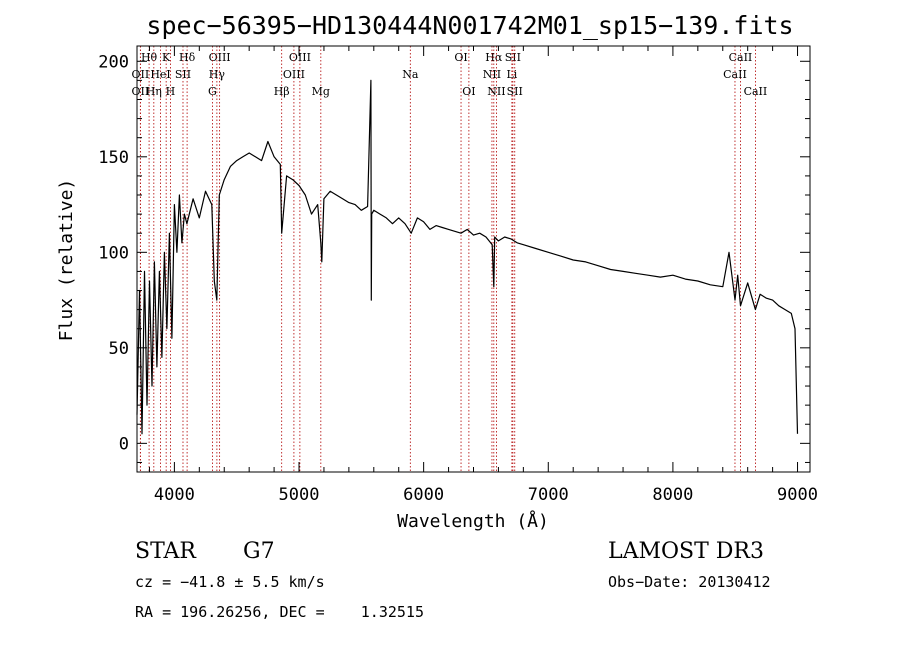 The width and height of the screenshot is (900, 649). Describe the element at coordinates (259, 551) in the screenshot. I see `object-subclass: G7` at that location.